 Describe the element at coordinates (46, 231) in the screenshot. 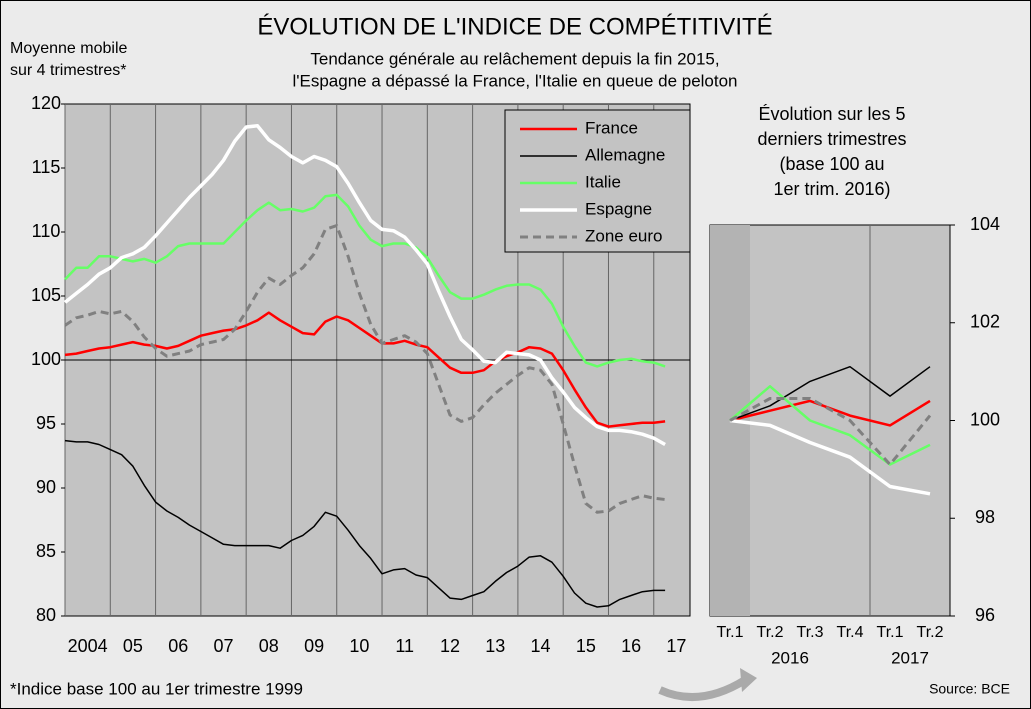

I see `y-tick-label: 110` at that location.